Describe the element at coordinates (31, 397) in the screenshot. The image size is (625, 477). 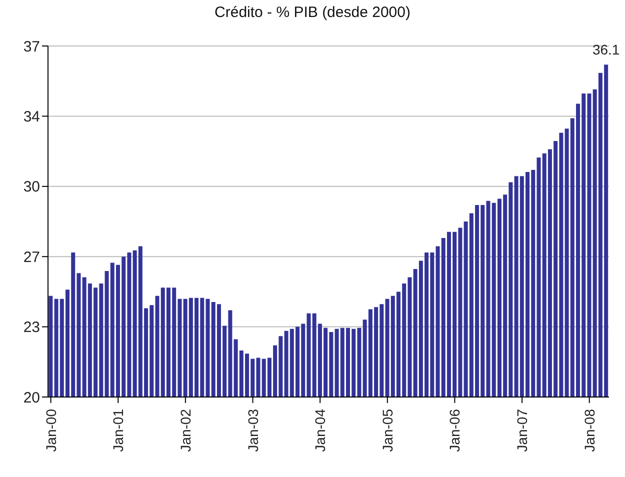
I see `y-tick-label: 20` at that location.